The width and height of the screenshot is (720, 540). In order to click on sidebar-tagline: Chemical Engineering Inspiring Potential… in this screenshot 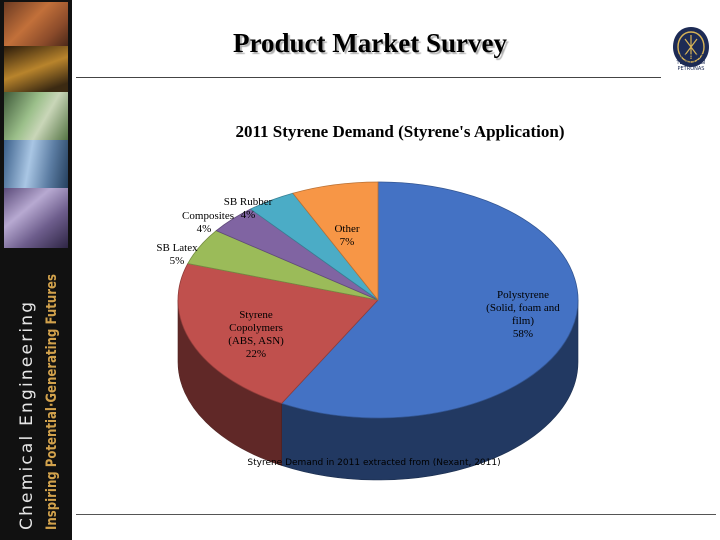, I will do `click(38, 402)`.